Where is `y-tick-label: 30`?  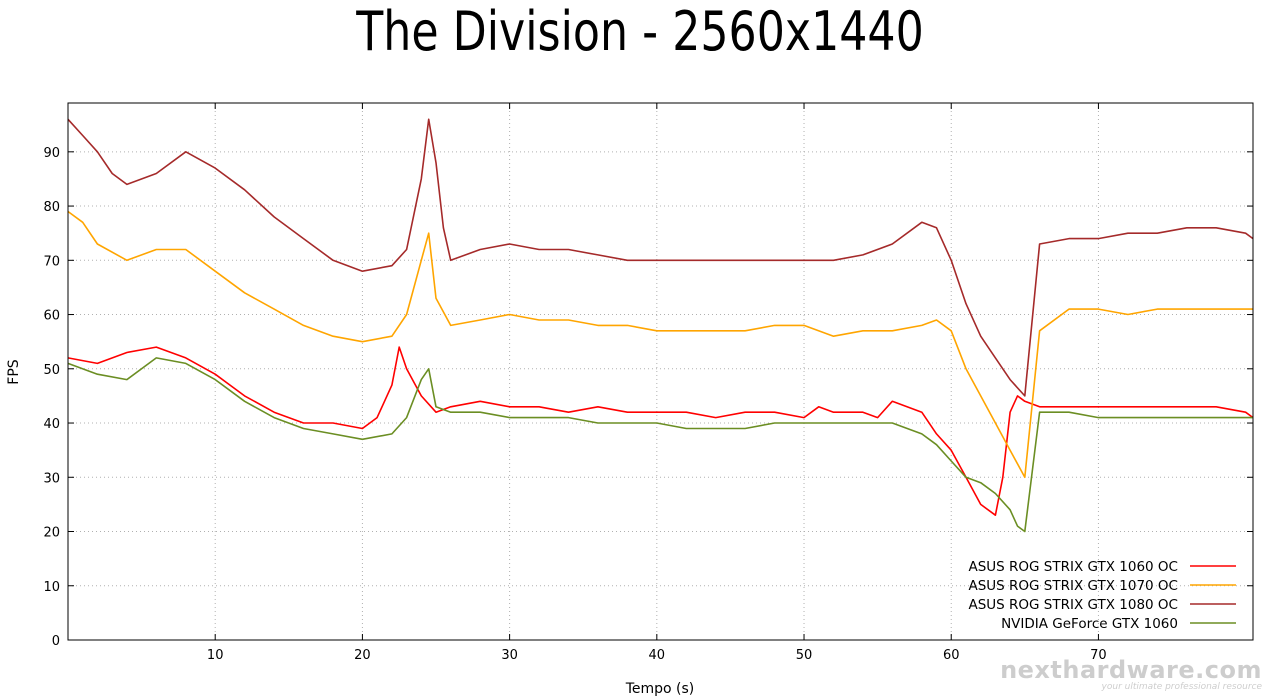 y-tick-label: 30 is located at coordinates (51, 478).